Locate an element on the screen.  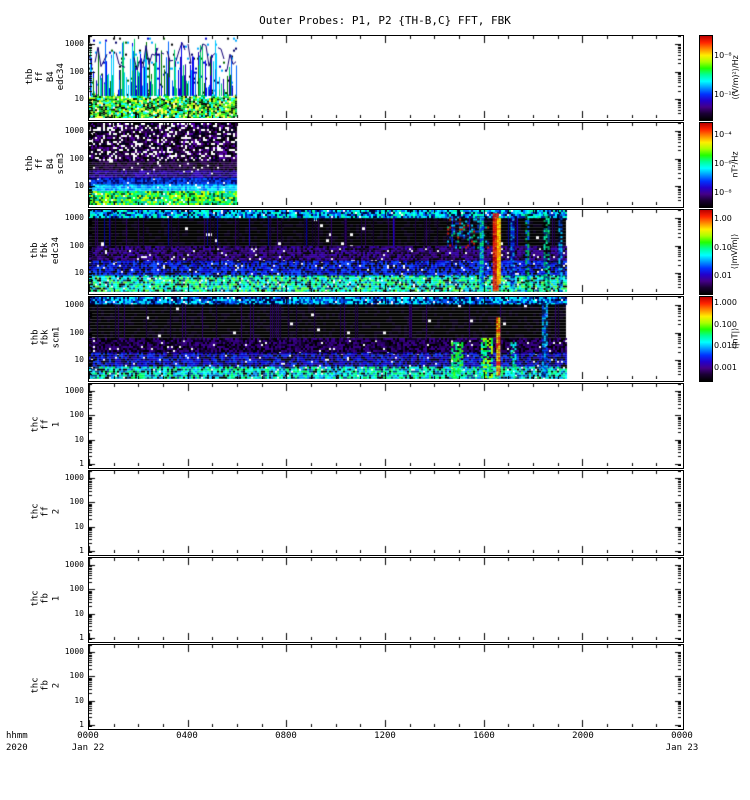
y-axis-label-box: thc ff 2 is located at coordinates (46, 512).